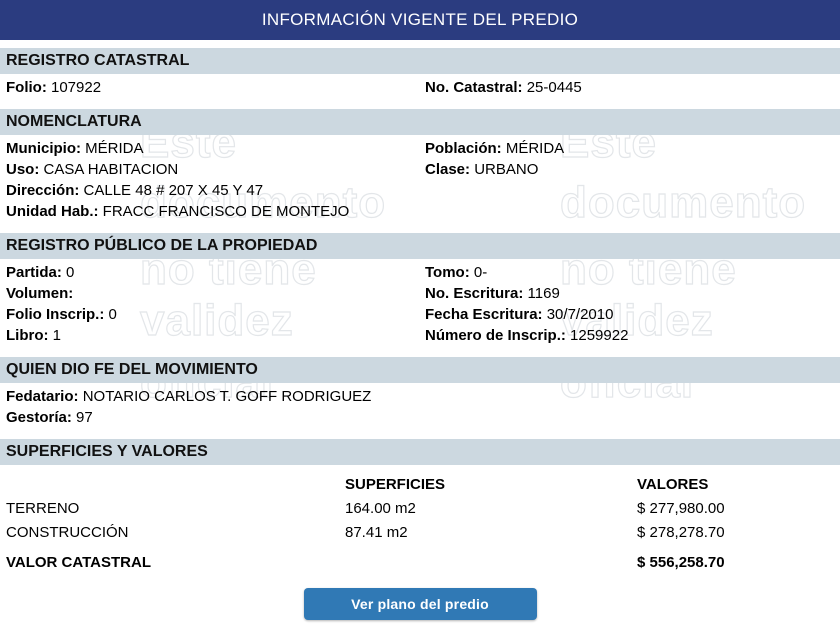 Image resolution: width=840 pixels, height=630 pixels. I want to click on field-label: Fecha Escritura:, so click(484, 314).